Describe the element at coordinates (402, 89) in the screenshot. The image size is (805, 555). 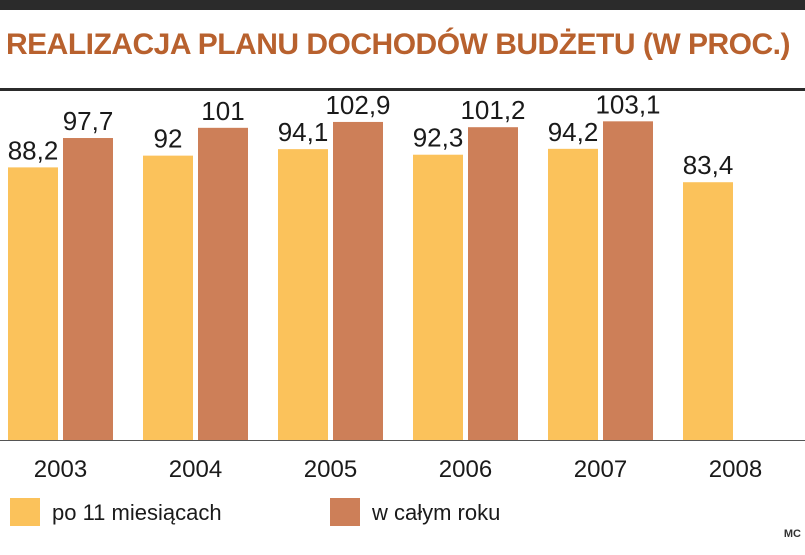
I see `header-rule` at that location.